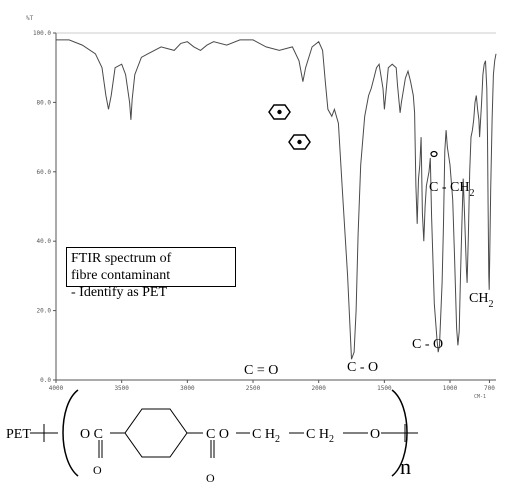 This screenshot has height=489, width=508. What do you see at coordinates (121, 258) in the screenshot?
I see `note-line-1: FTIR spectrum of` at bounding box center [121, 258].